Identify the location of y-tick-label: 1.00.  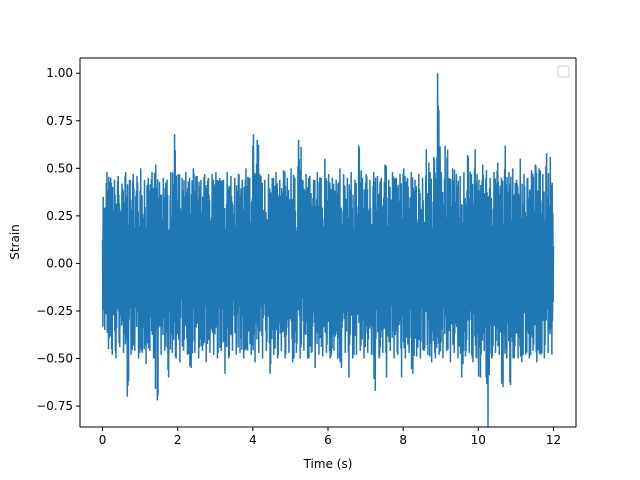
(59, 73).